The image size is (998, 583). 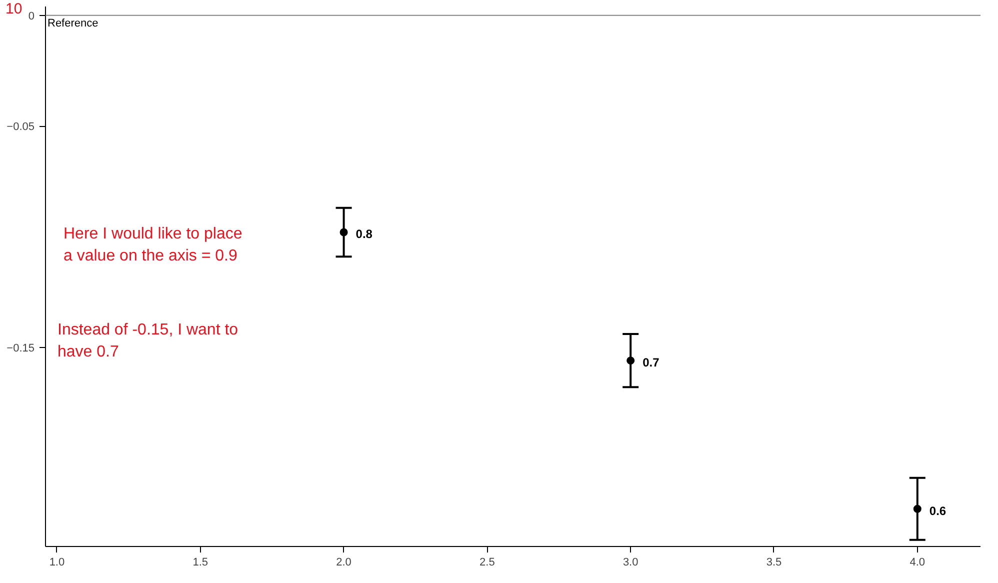 What do you see at coordinates (630, 562) in the screenshot?
I see `x-tick-label: 3.0` at bounding box center [630, 562].